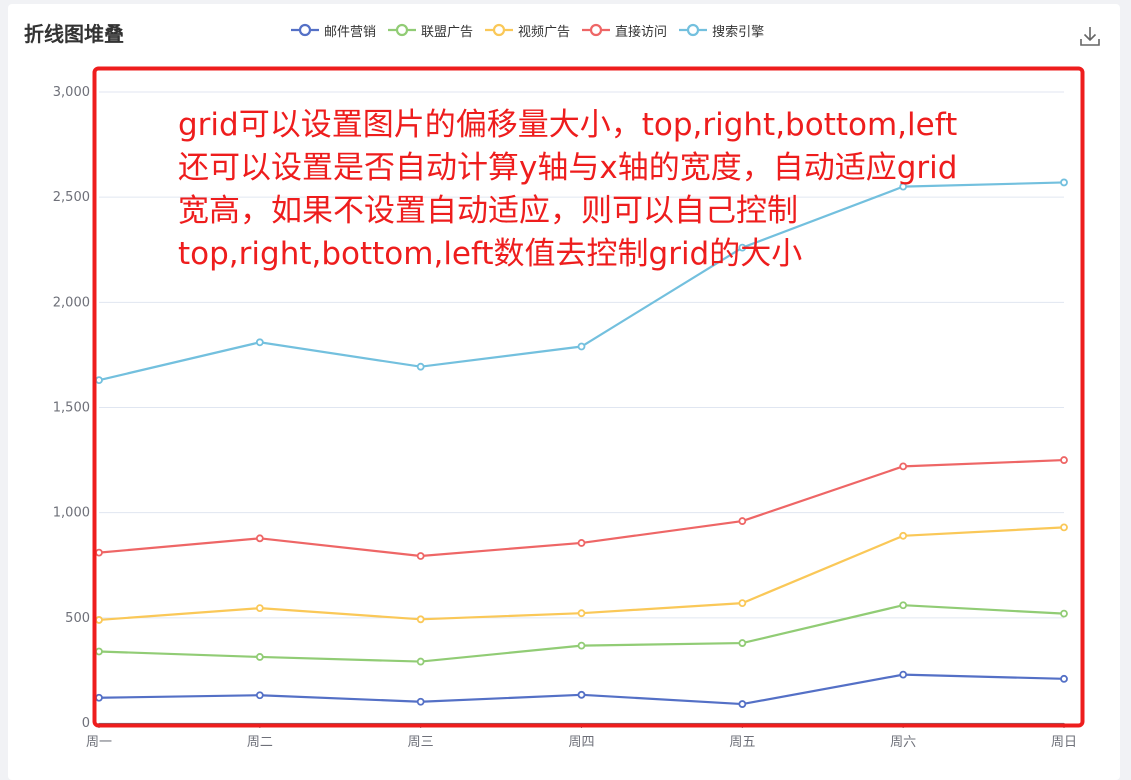 The image size is (1131, 780). I want to click on legend-label: 直接访问, so click(641, 32).